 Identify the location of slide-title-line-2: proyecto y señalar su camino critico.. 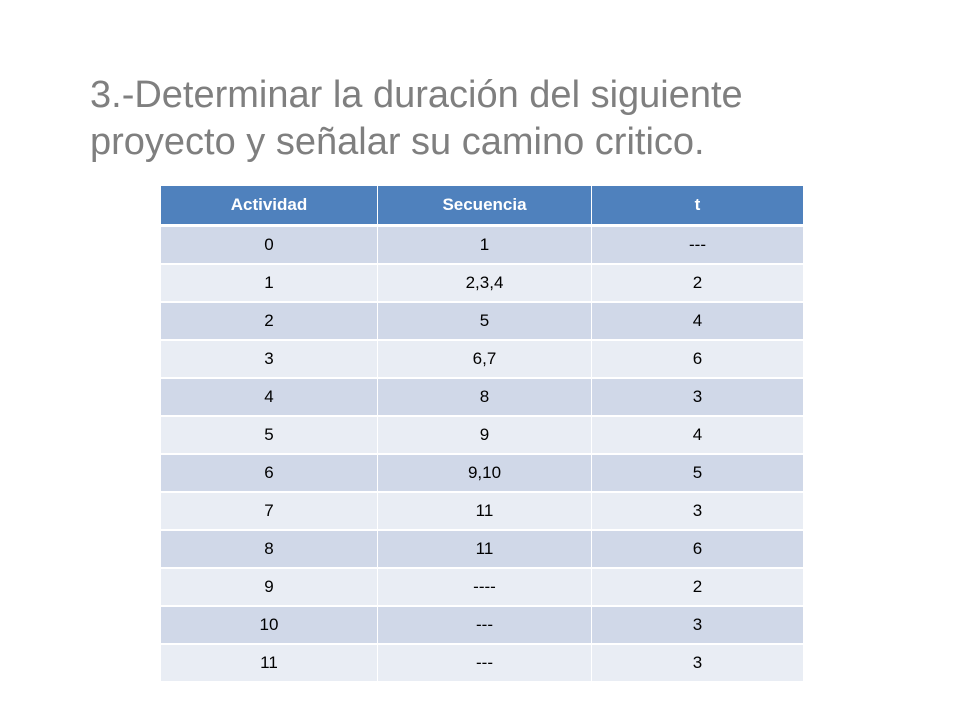
(397, 142).